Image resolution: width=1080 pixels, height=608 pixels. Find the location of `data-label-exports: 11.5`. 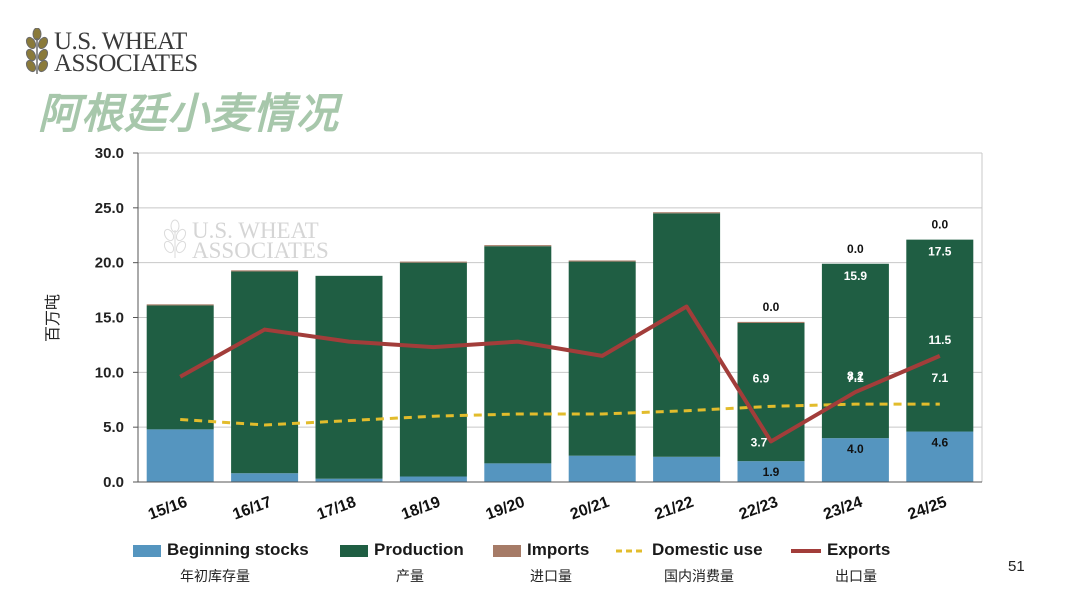

data-label-exports: 11.5 is located at coordinates (939, 340).